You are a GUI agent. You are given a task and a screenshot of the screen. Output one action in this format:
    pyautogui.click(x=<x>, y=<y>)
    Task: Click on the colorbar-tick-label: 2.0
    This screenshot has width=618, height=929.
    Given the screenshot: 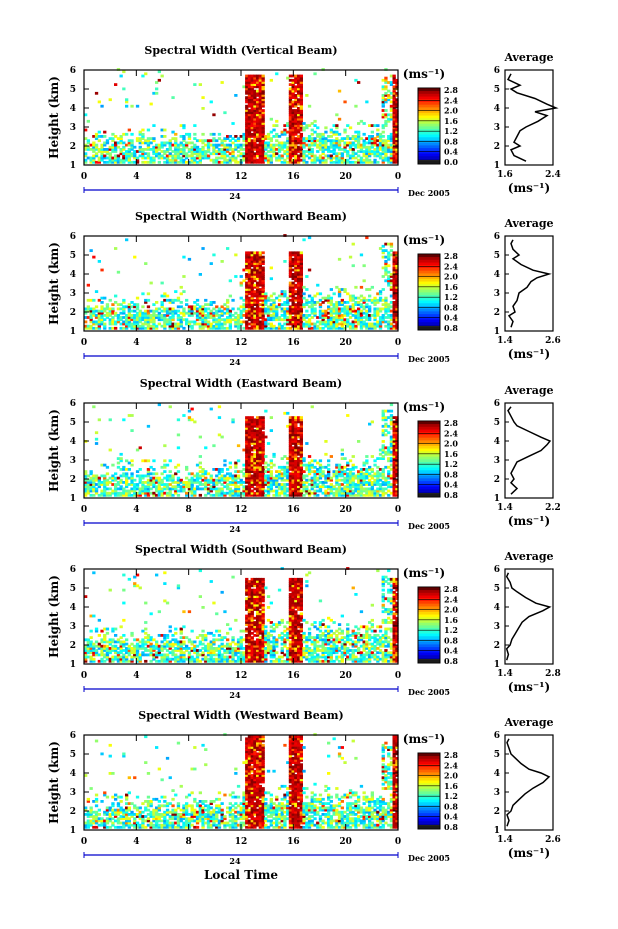 What is the action you would take?
    pyautogui.click(x=451, y=277)
    